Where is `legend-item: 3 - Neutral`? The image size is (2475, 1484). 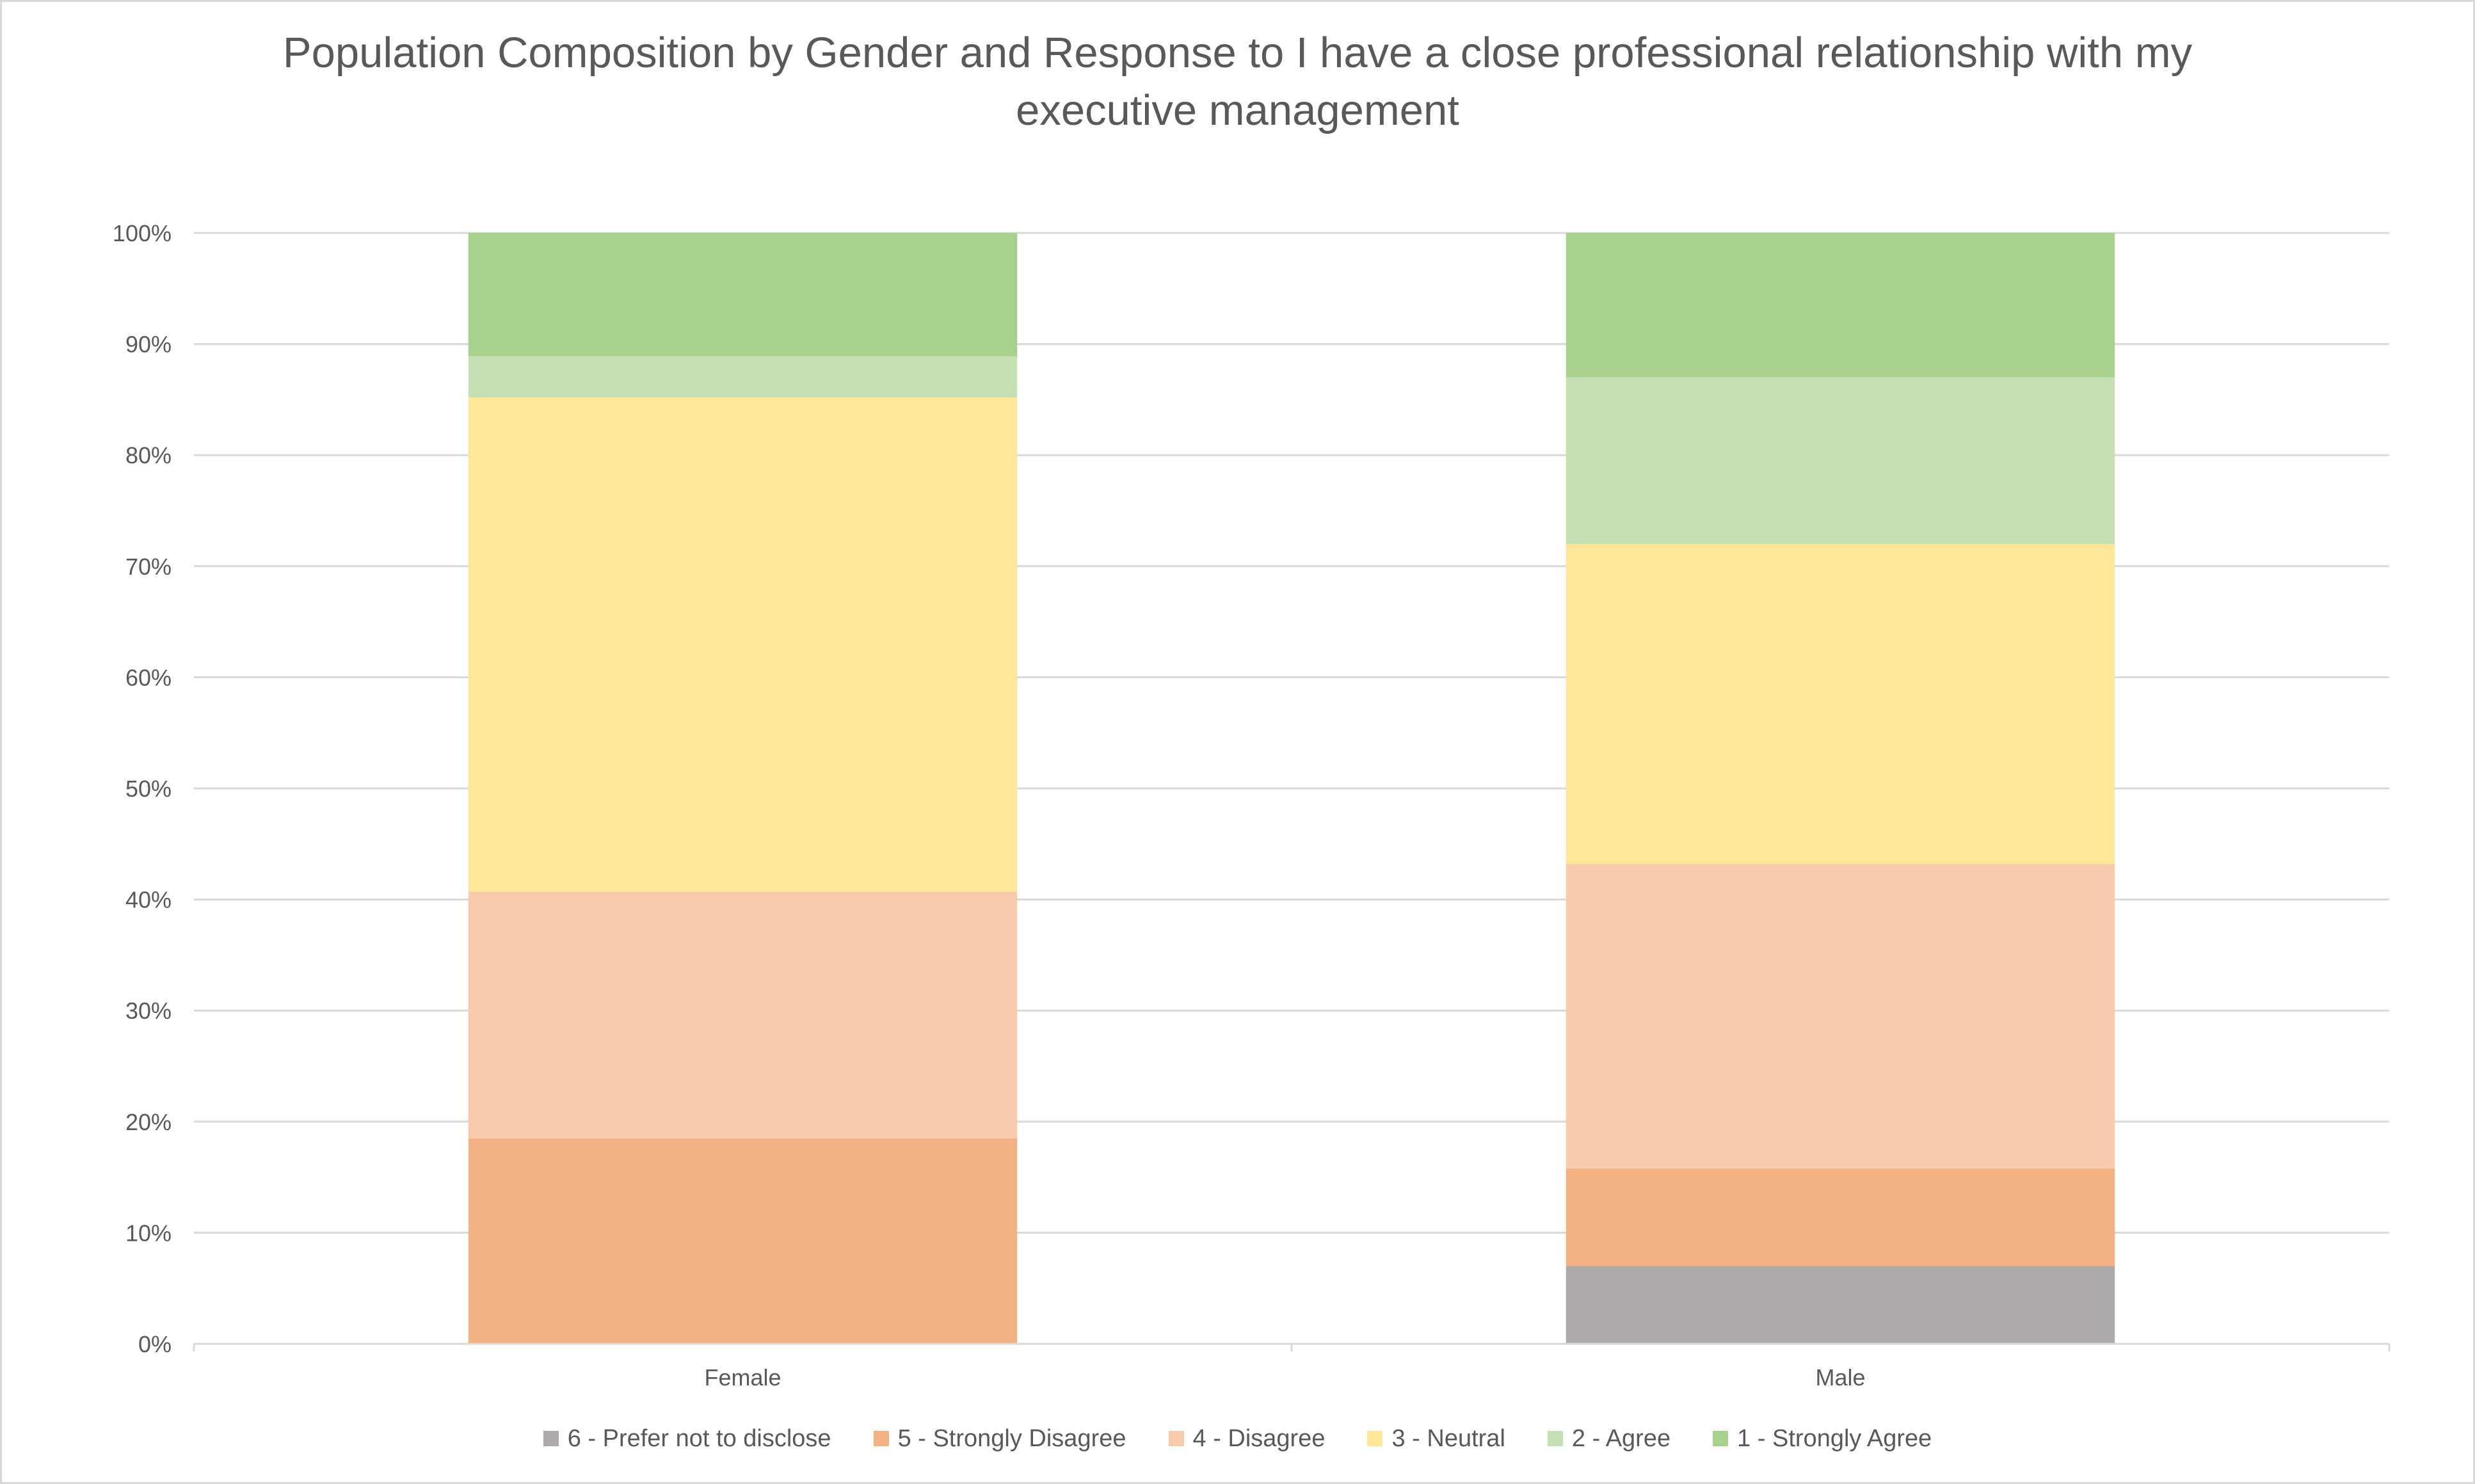
legend-item: 3 - Neutral is located at coordinates (1436, 1439).